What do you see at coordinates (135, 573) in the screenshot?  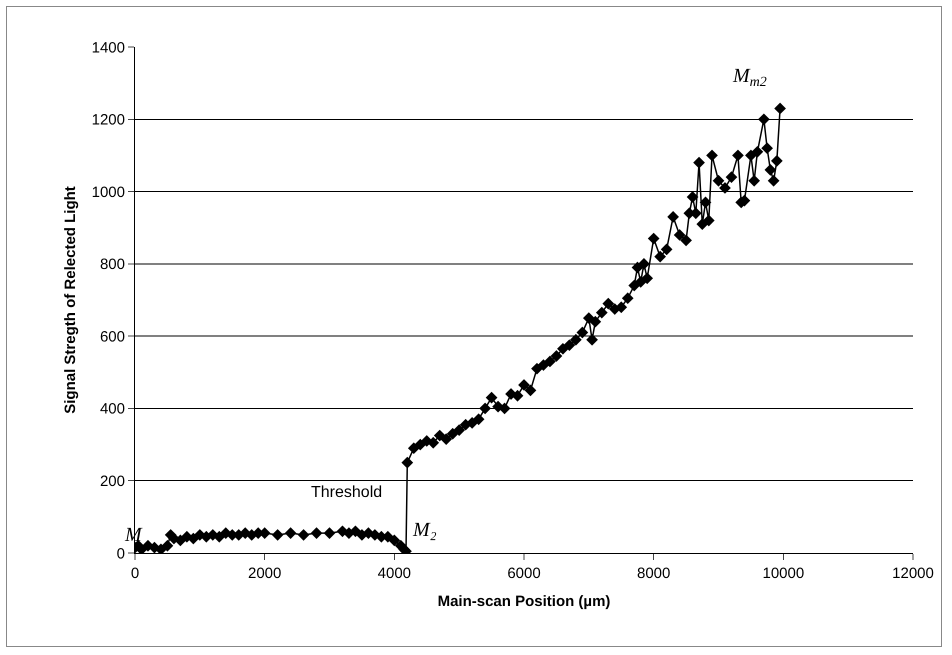 I see `x-tick-label: 0` at bounding box center [135, 573].